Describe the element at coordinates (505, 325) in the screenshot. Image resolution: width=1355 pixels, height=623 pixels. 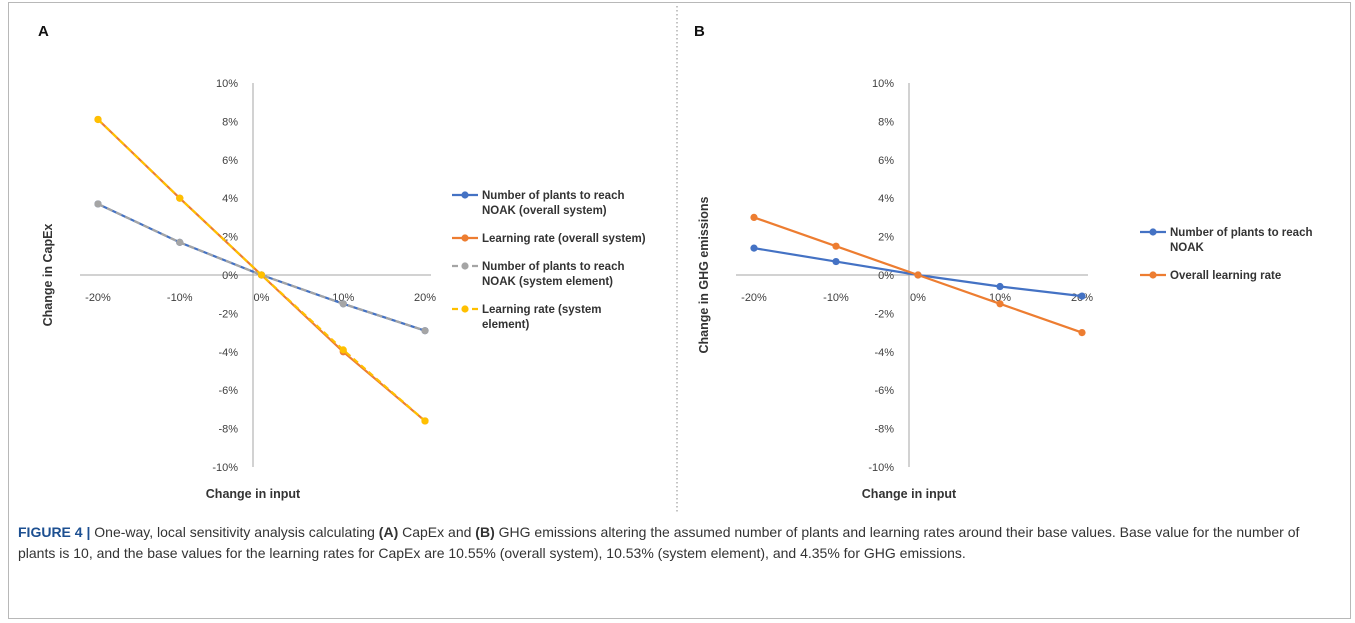
I see `legend-entry-text: element)` at that location.